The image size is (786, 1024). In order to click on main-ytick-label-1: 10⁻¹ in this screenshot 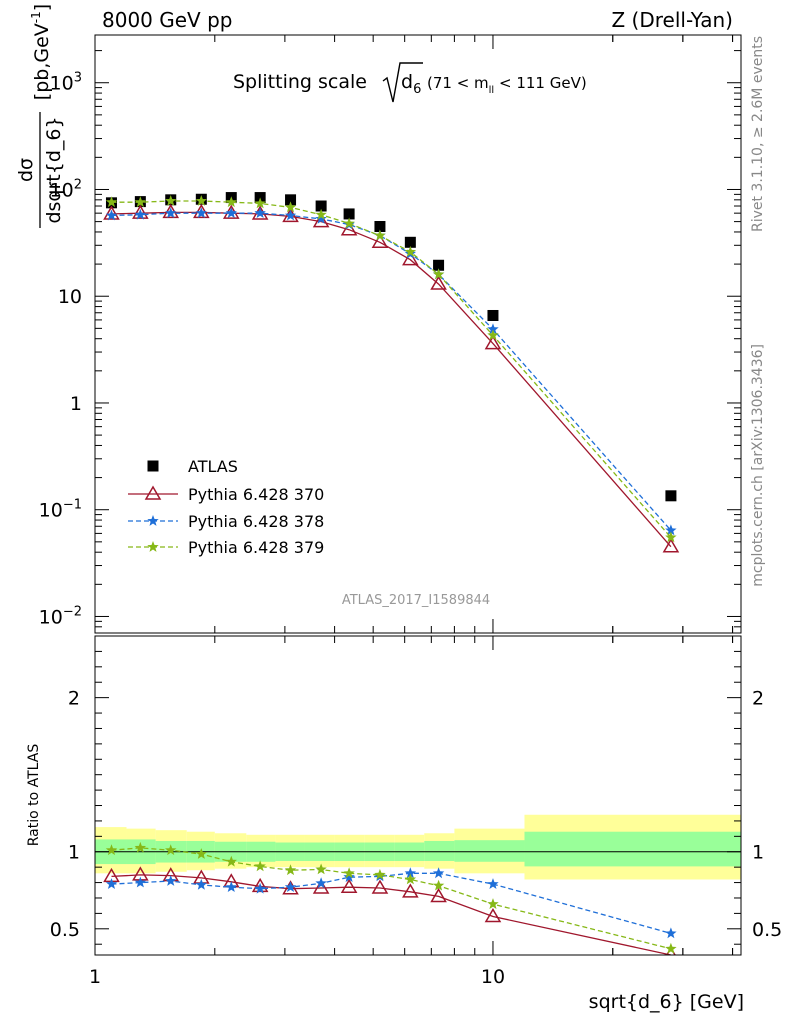, I will do `click(60, 510)`.